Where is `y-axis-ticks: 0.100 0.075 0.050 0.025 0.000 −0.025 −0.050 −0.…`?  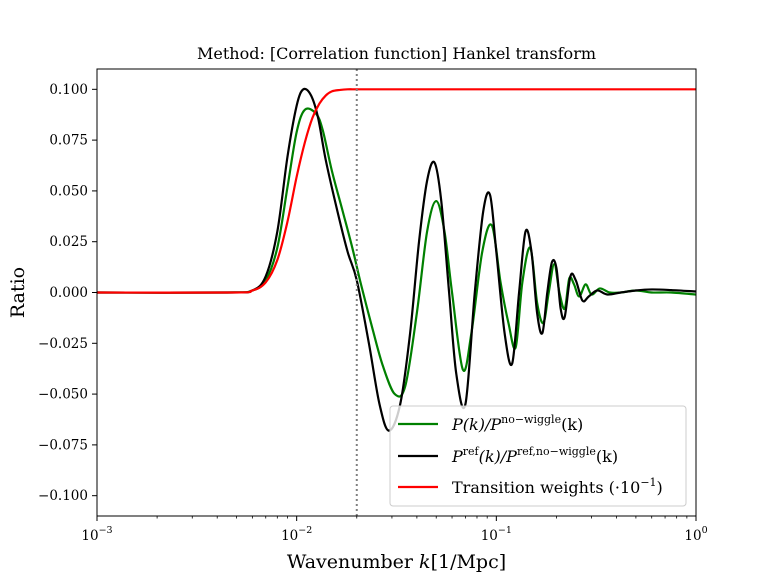 y-axis-ticks: 0.100 0.075 0.050 0.025 0.000 −0.025 −0.050 −0.… is located at coordinates (67, 293).